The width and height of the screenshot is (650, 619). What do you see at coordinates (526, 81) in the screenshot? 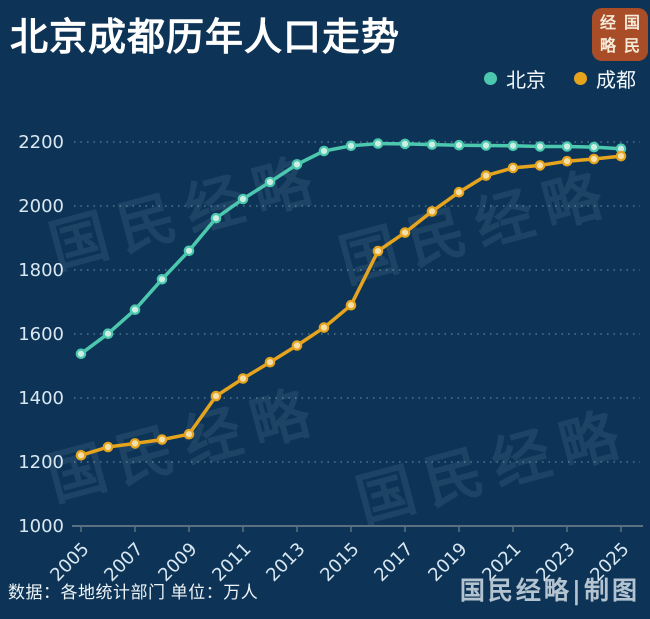
I see `legend-label: 北京` at bounding box center [526, 81].